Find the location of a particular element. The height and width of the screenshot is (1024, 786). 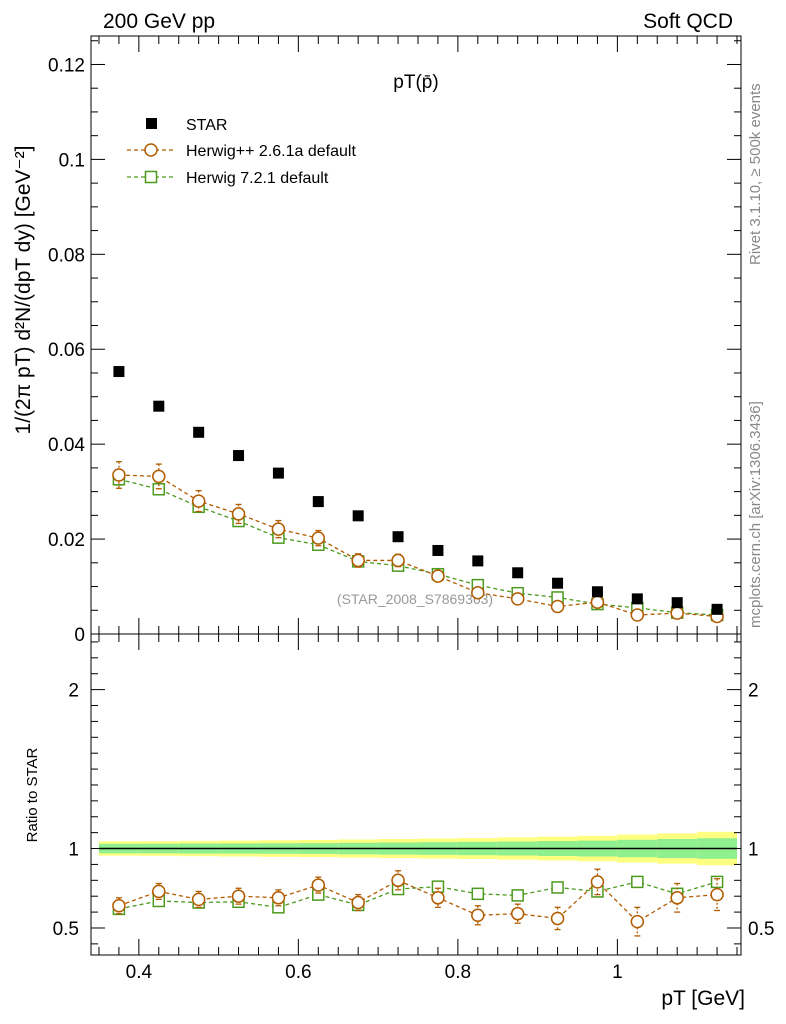

legend-marker-herwig7 is located at coordinates (151, 177).